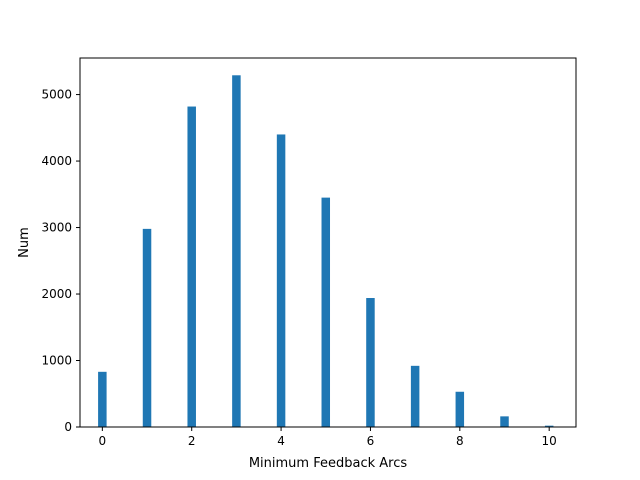 This screenshot has width=640, height=480. What do you see at coordinates (56, 161) in the screenshot?
I see `y-tick-label: 4000` at bounding box center [56, 161].